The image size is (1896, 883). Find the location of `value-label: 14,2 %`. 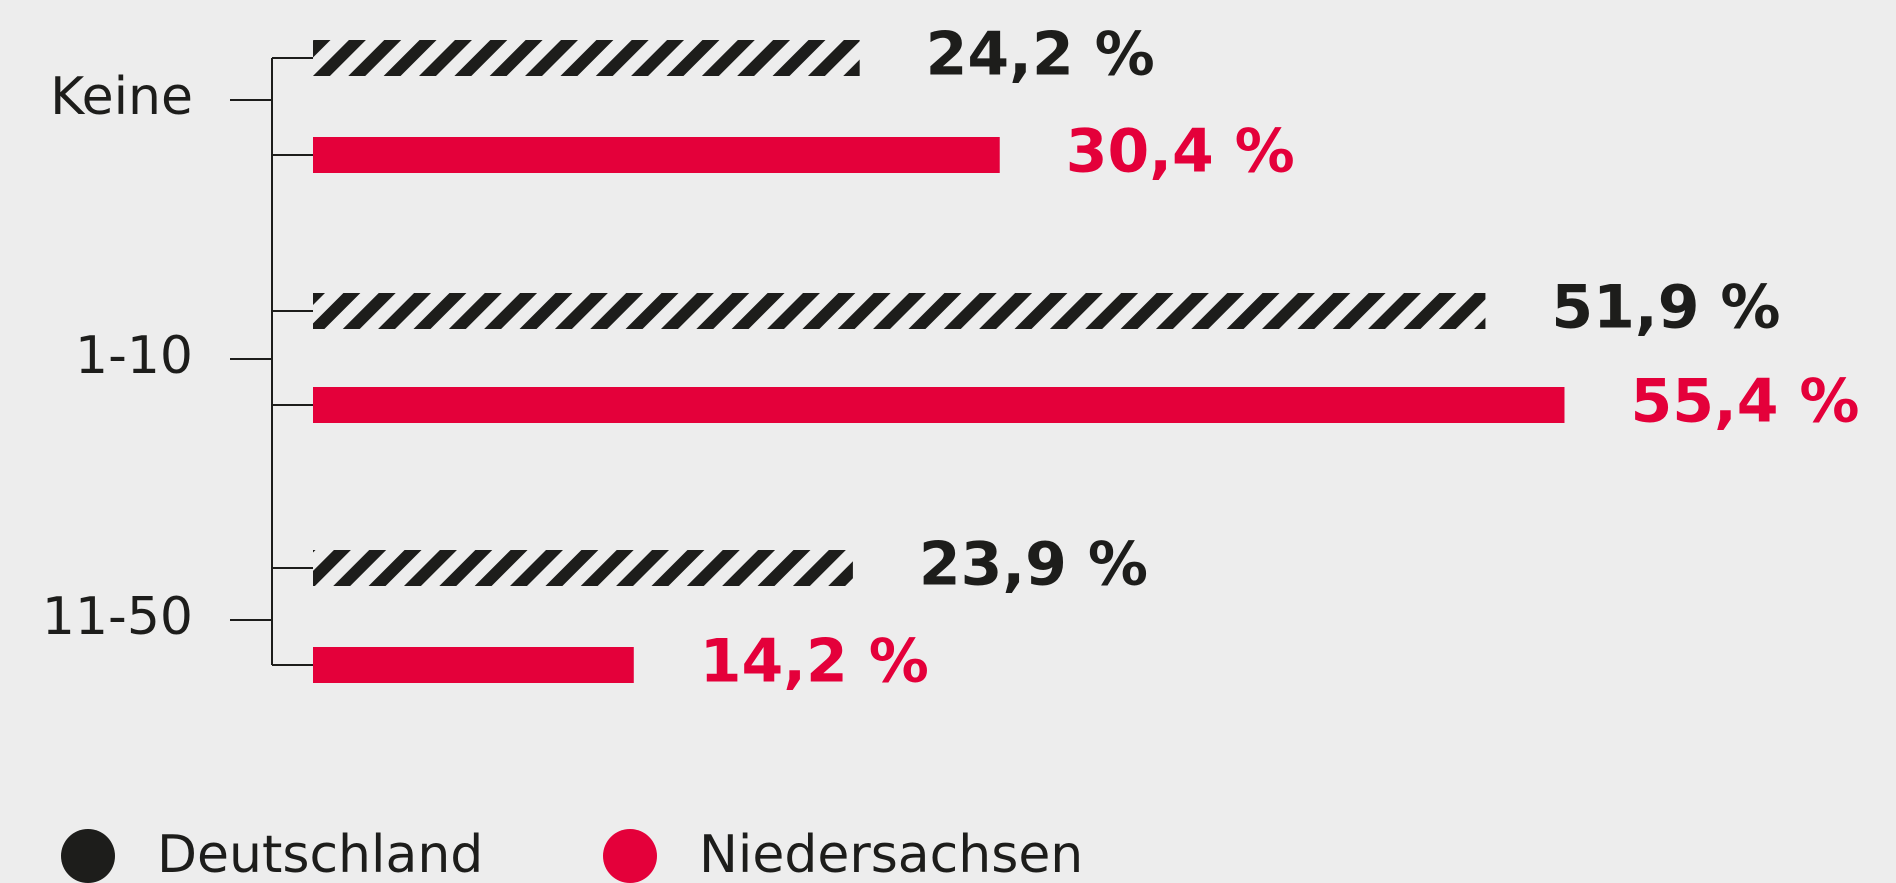

value-label: 14,2 % is located at coordinates (814, 662).